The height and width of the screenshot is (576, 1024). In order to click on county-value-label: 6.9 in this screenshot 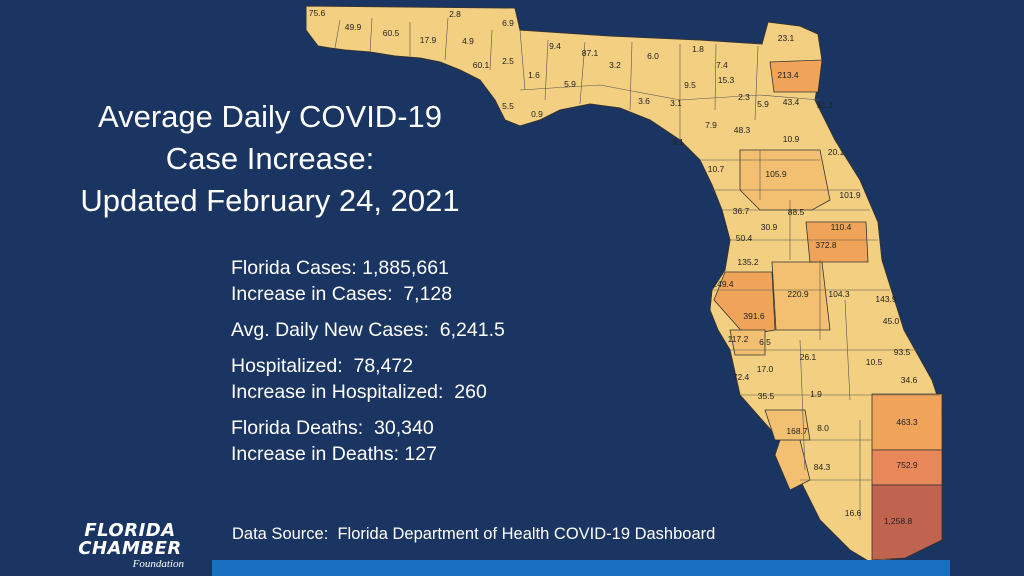, I will do `click(508, 23)`.